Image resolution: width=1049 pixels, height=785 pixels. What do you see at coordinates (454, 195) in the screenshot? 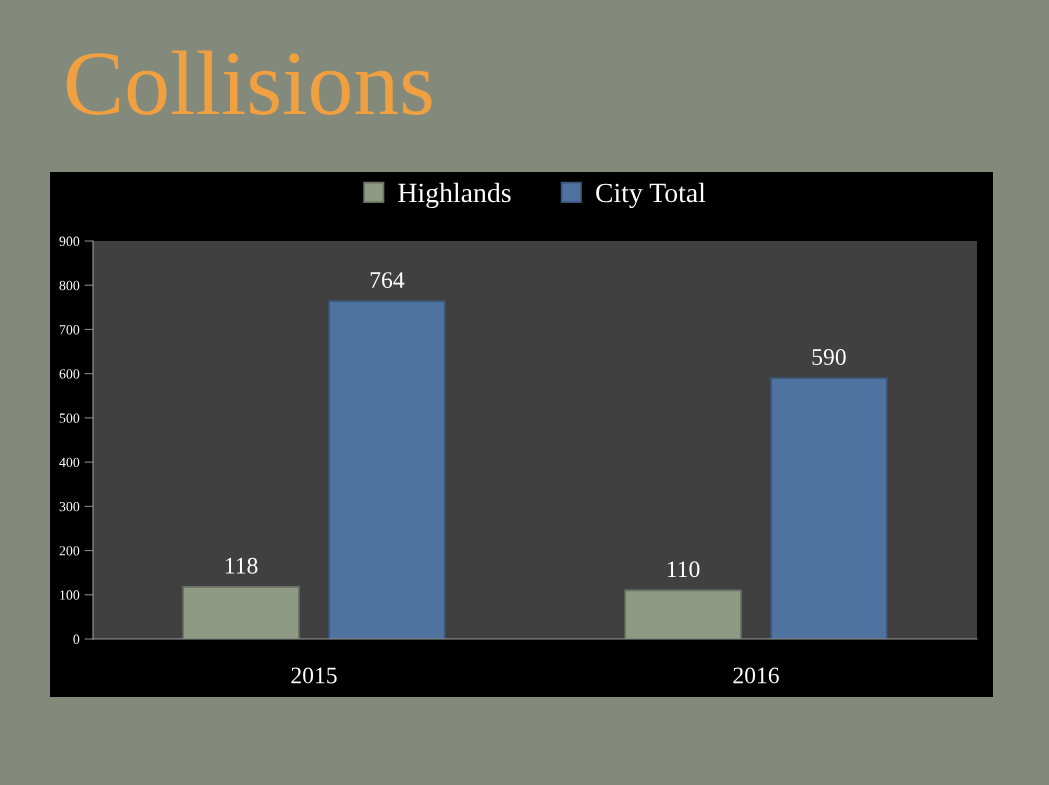
I see `legend-label: Highlands` at bounding box center [454, 195].